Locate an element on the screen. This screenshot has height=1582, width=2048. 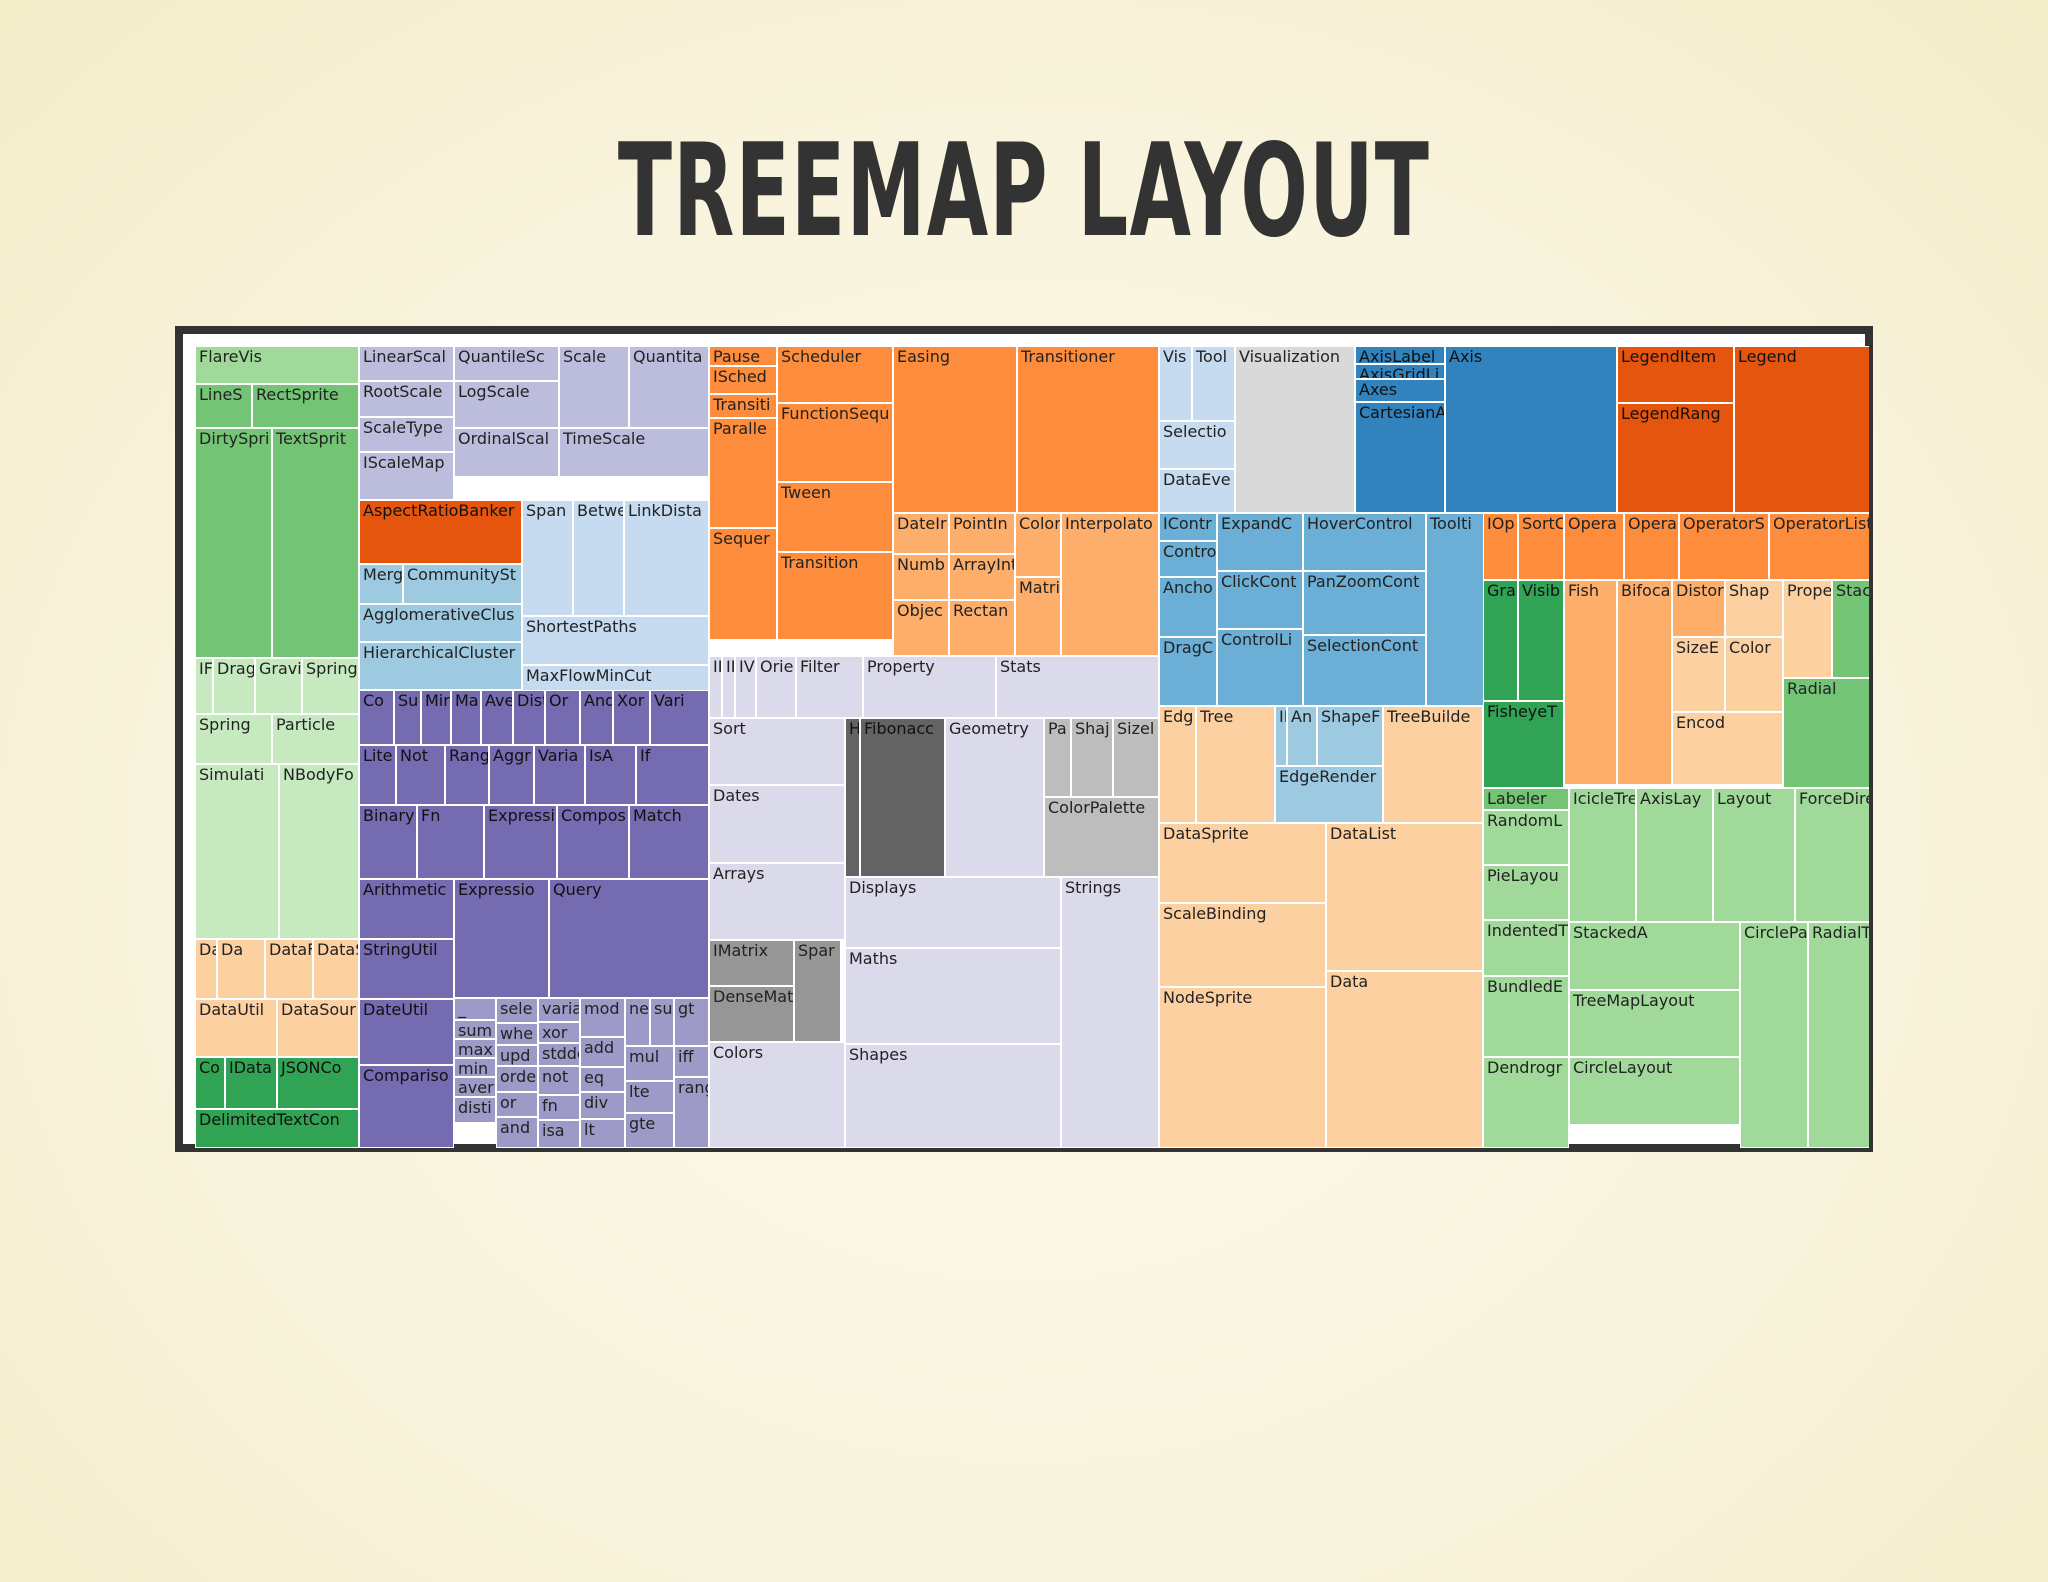
treemap-cell: Color is located at coordinates (1754, 674).